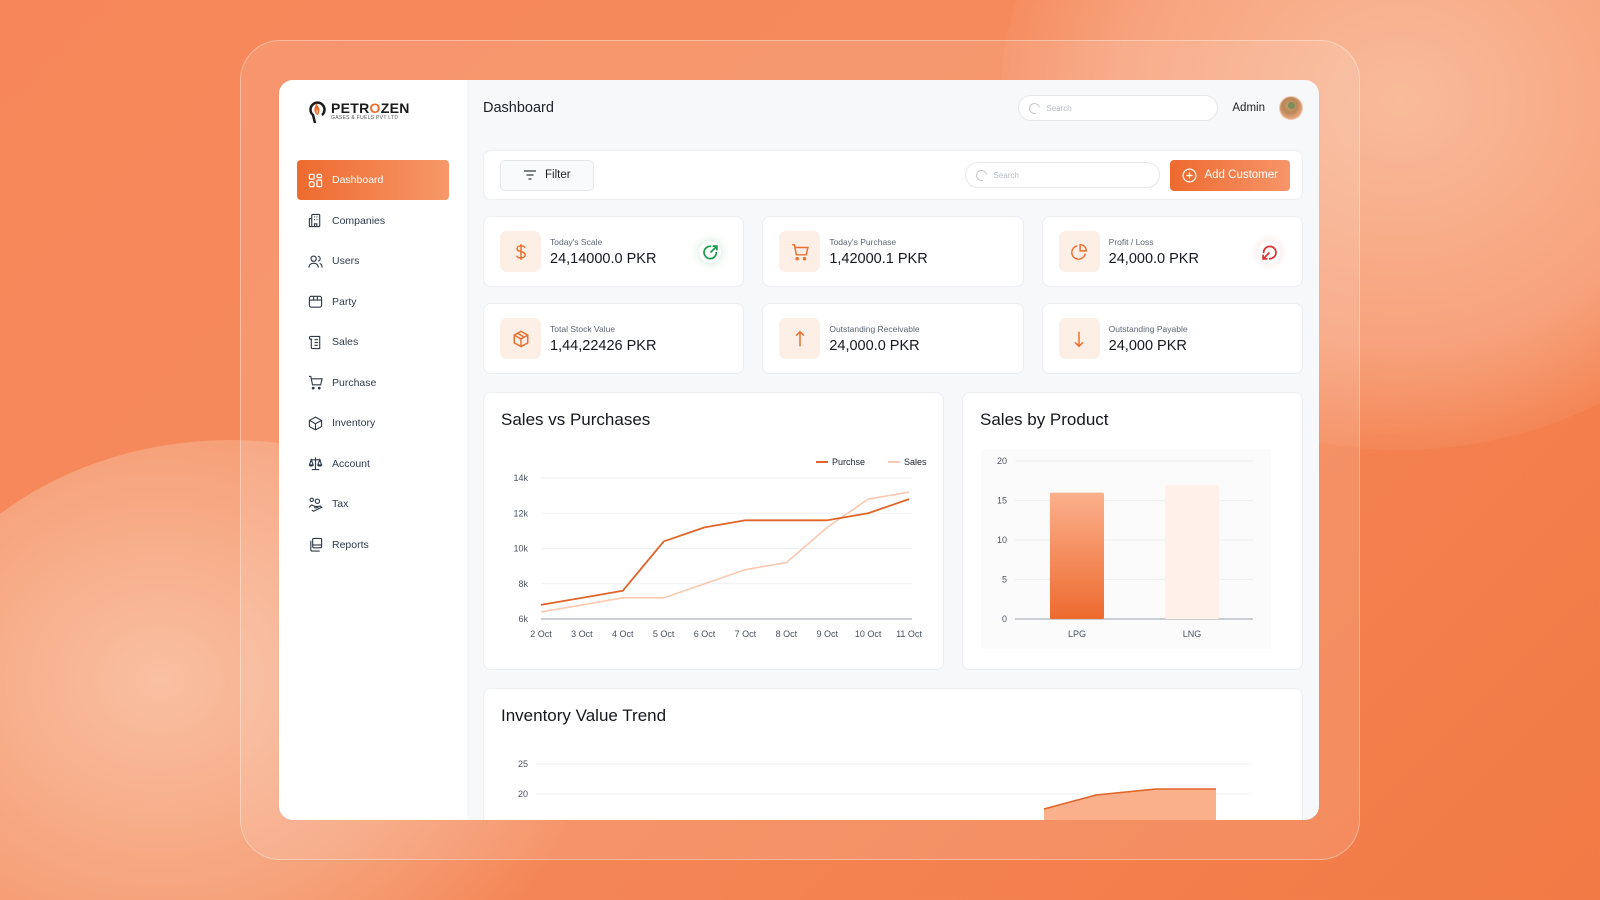 The height and width of the screenshot is (900, 1600). I want to click on svg-text: 15, so click(1002, 501).